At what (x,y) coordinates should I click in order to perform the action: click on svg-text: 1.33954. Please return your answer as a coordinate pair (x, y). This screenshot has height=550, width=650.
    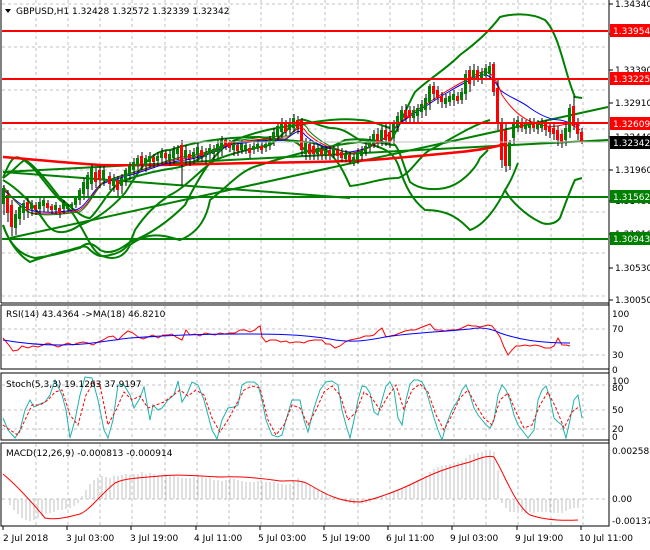
    Looking at the image, I should click on (631, 32).